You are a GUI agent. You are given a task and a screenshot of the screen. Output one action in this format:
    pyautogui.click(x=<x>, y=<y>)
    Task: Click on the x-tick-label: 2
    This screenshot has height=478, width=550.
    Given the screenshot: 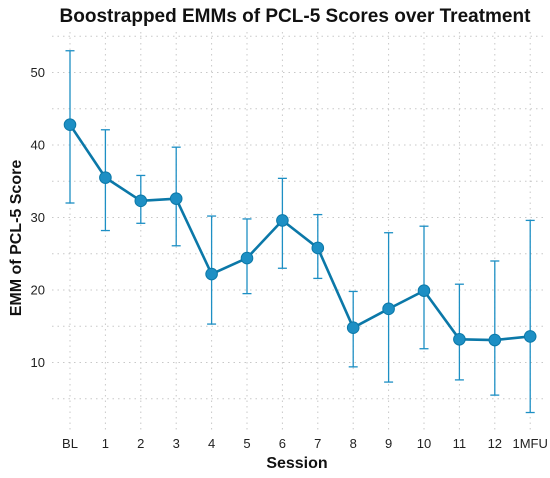 What is the action you would take?
    pyautogui.click(x=140, y=443)
    